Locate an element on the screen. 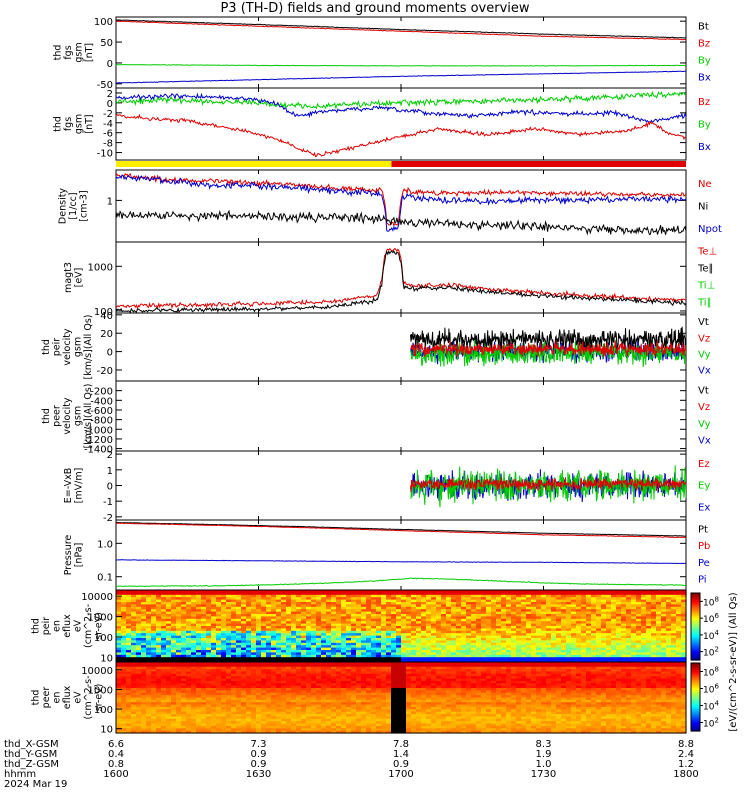 The image size is (750, 804). y-axis-label: Density is located at coordinates (63, 206).